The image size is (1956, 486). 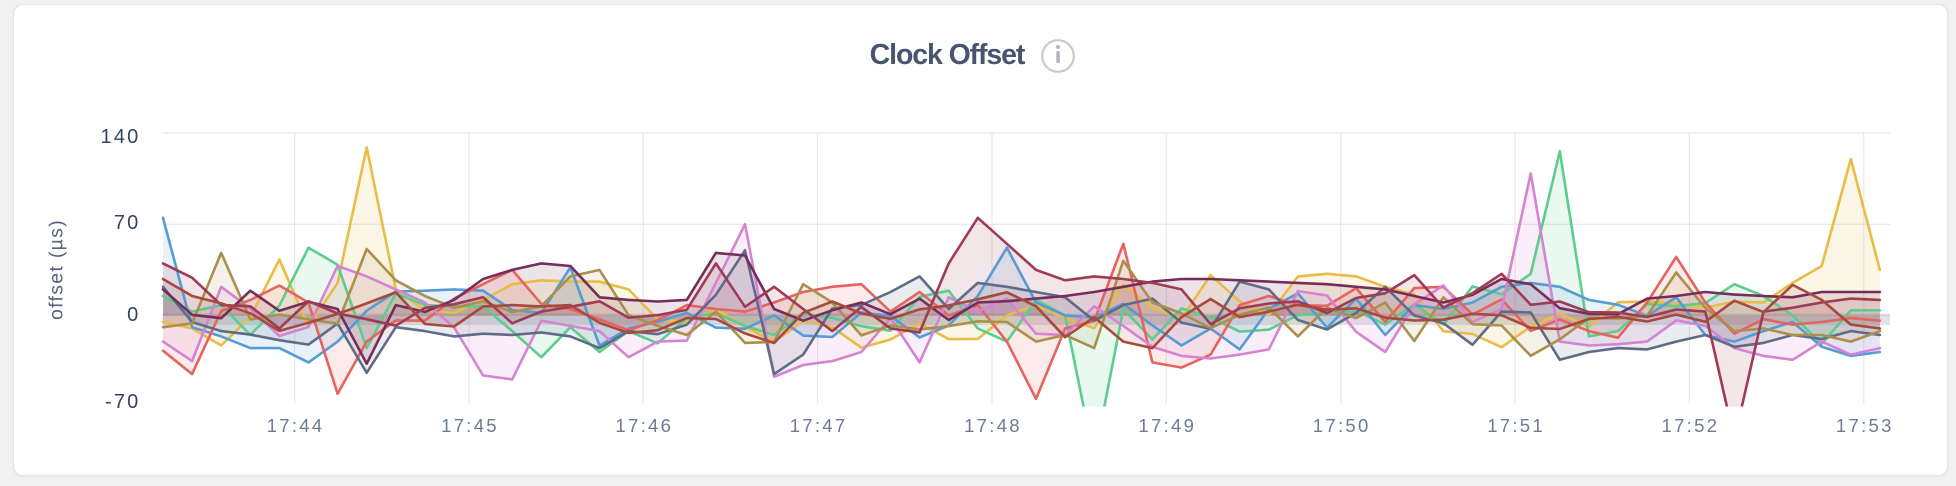 I want to click on svg-text: 0, so click(x=133, y=315).